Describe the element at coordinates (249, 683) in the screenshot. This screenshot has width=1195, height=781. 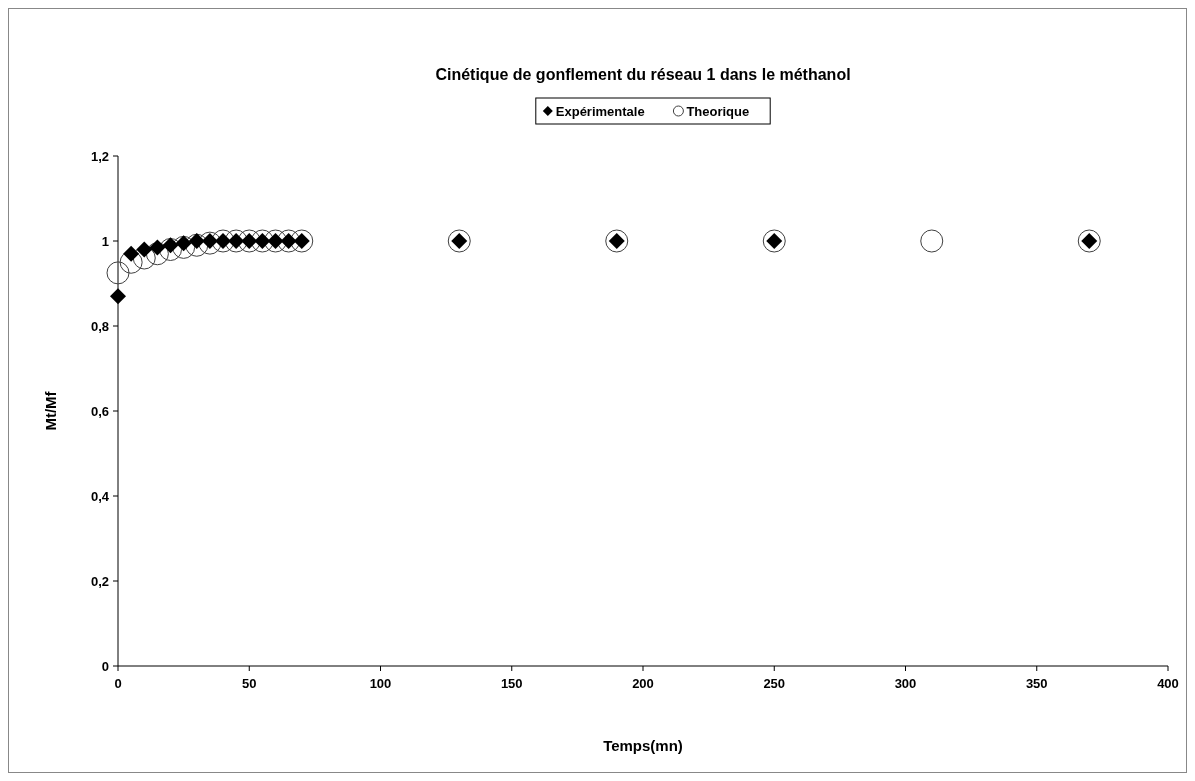
I see `x-tick-label: 50` at that location.